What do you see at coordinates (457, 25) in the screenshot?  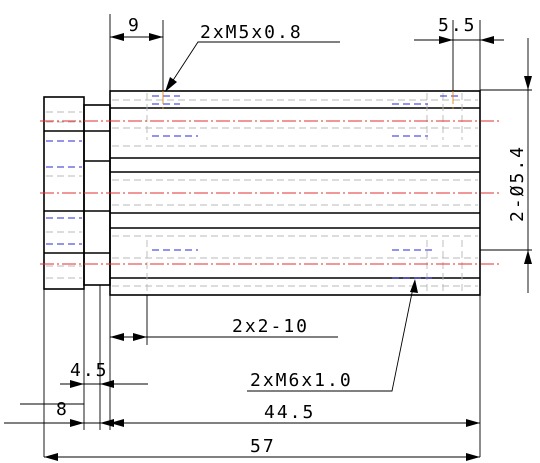 I see `dim-right-offset: 5.5` at bounding box center [457, 25].